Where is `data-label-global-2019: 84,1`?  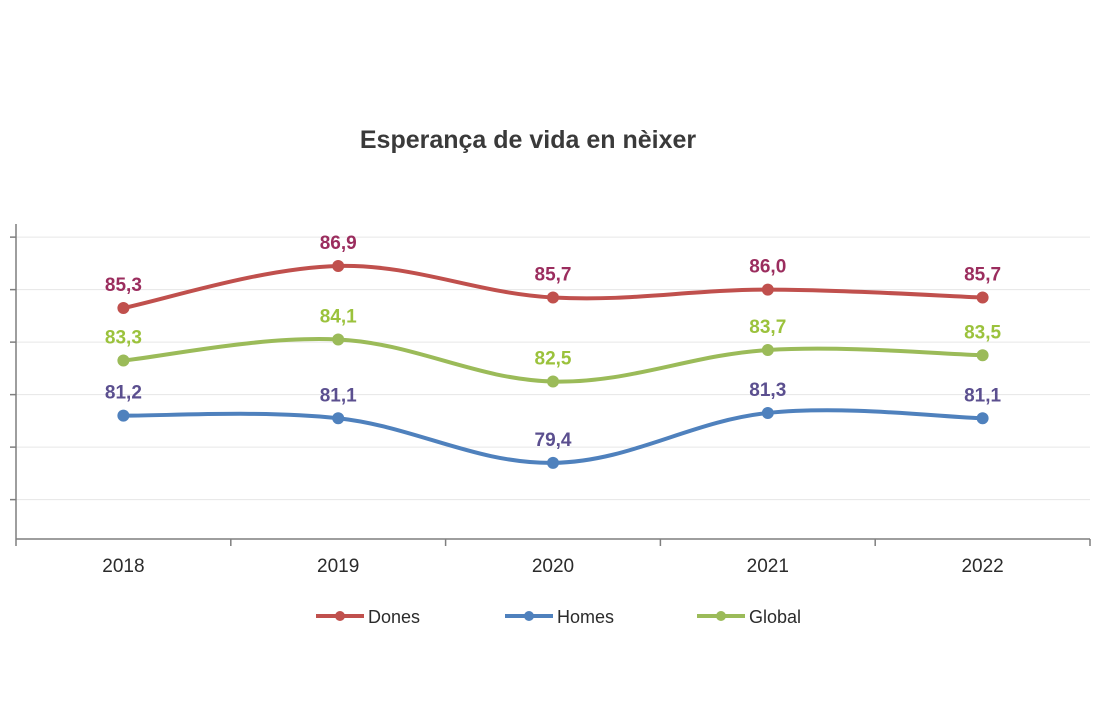
data-label-global-2019: 84,1 is located at coordinates (338, 317).